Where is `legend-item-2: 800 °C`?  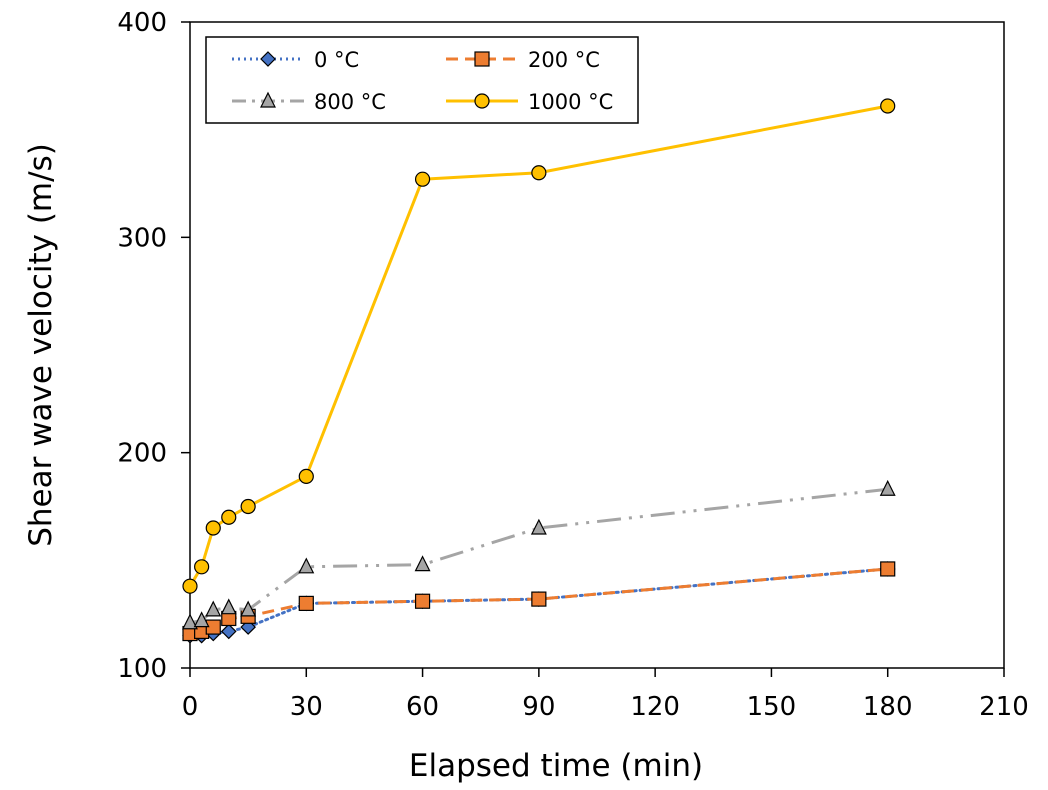 legend-item-2: 800 °C is located at coordinates (309, 102).